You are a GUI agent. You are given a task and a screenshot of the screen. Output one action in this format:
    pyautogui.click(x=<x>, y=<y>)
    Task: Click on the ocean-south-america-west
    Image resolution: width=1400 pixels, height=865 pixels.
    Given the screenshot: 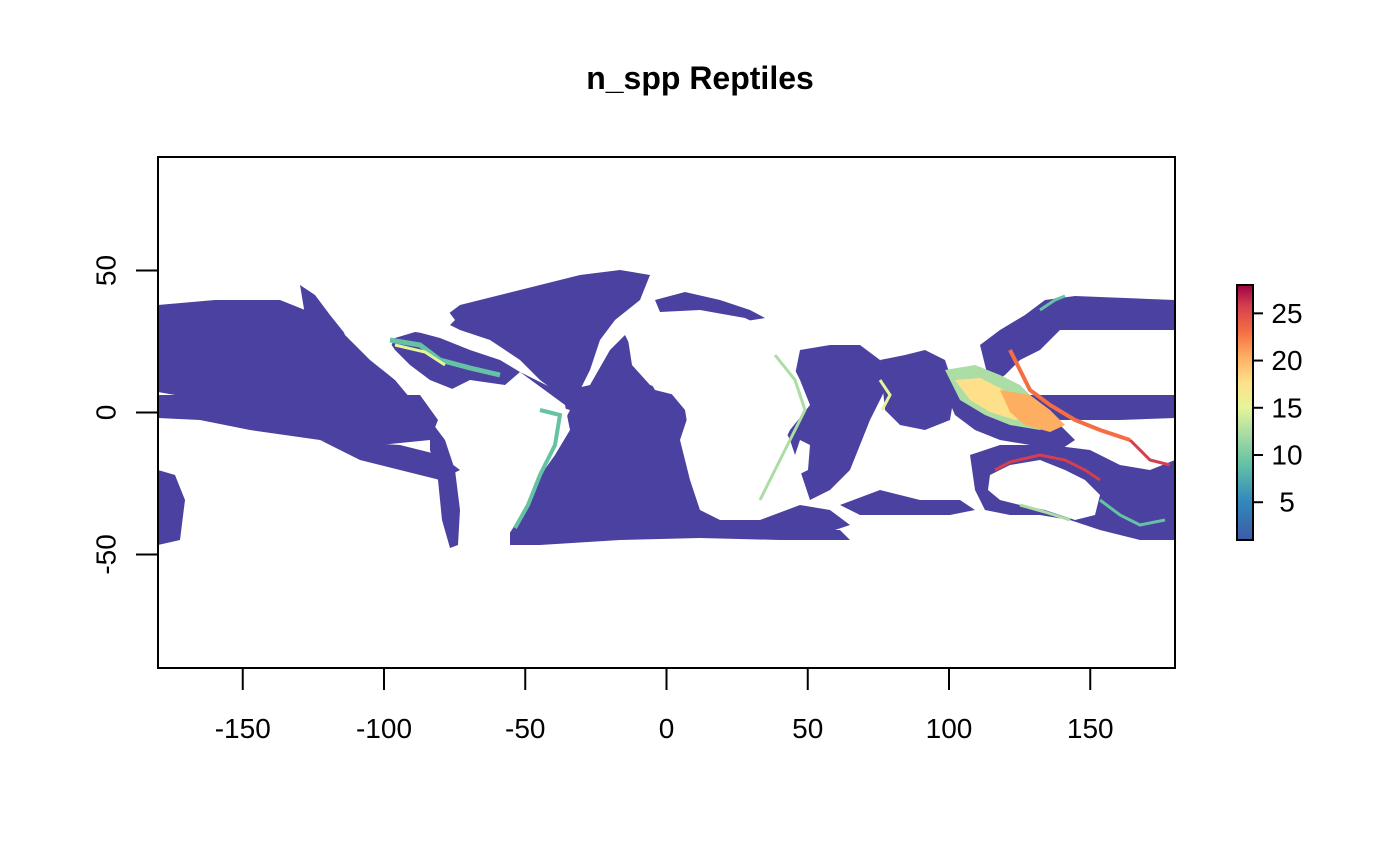 What is the action you would take?
    pyautogui.click(x=445, y=484)
    